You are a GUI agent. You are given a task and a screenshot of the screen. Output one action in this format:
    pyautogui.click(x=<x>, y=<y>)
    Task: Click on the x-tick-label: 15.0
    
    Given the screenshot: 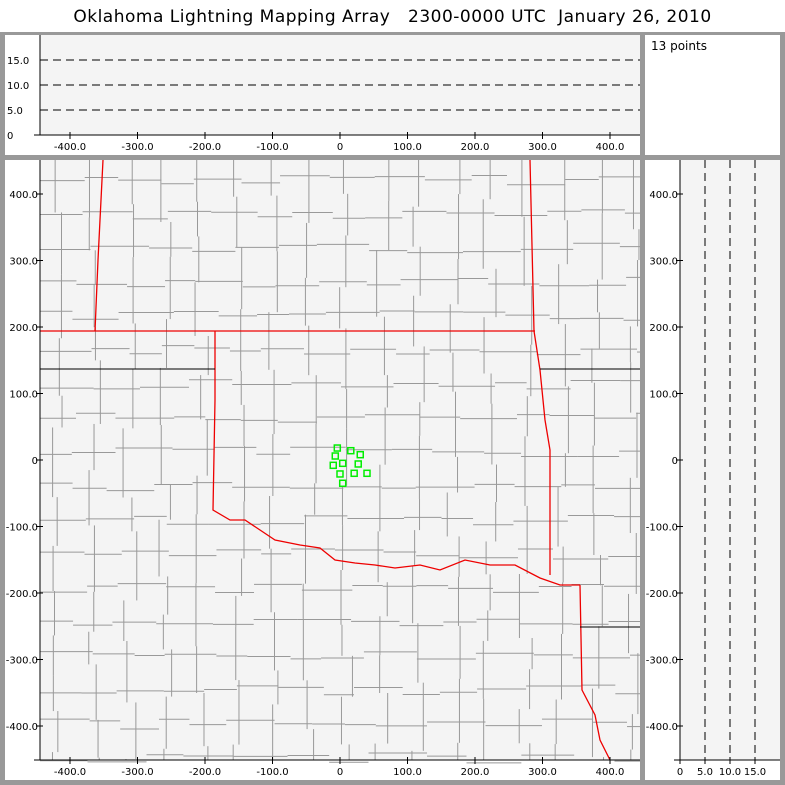 What is the action you would take?
    pyautogui.click(x=755, y=772)
    